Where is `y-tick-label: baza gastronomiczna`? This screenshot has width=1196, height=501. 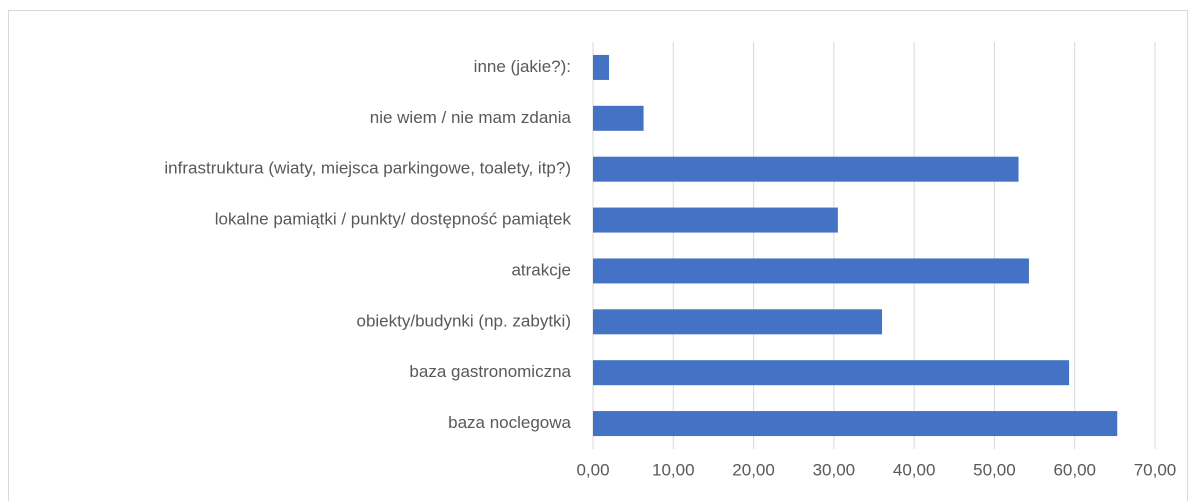
y-tick-label: baza gastronomiczna is located at coordinates (490, 371).